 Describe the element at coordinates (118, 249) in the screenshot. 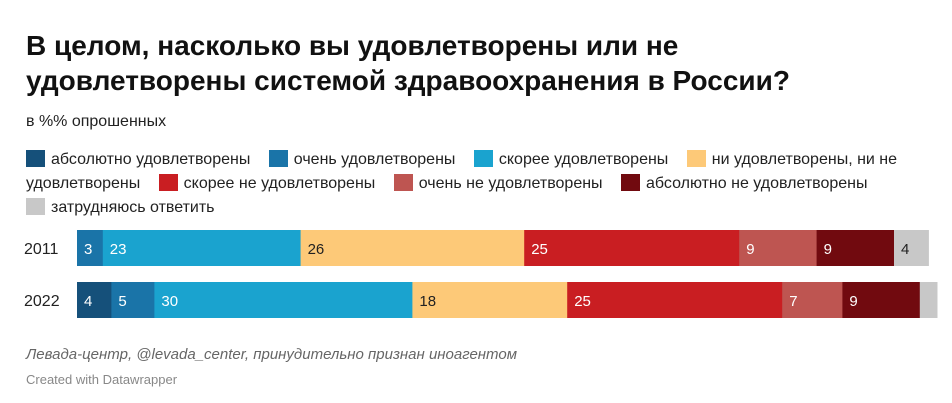

I see `data-label: 23` at that location.